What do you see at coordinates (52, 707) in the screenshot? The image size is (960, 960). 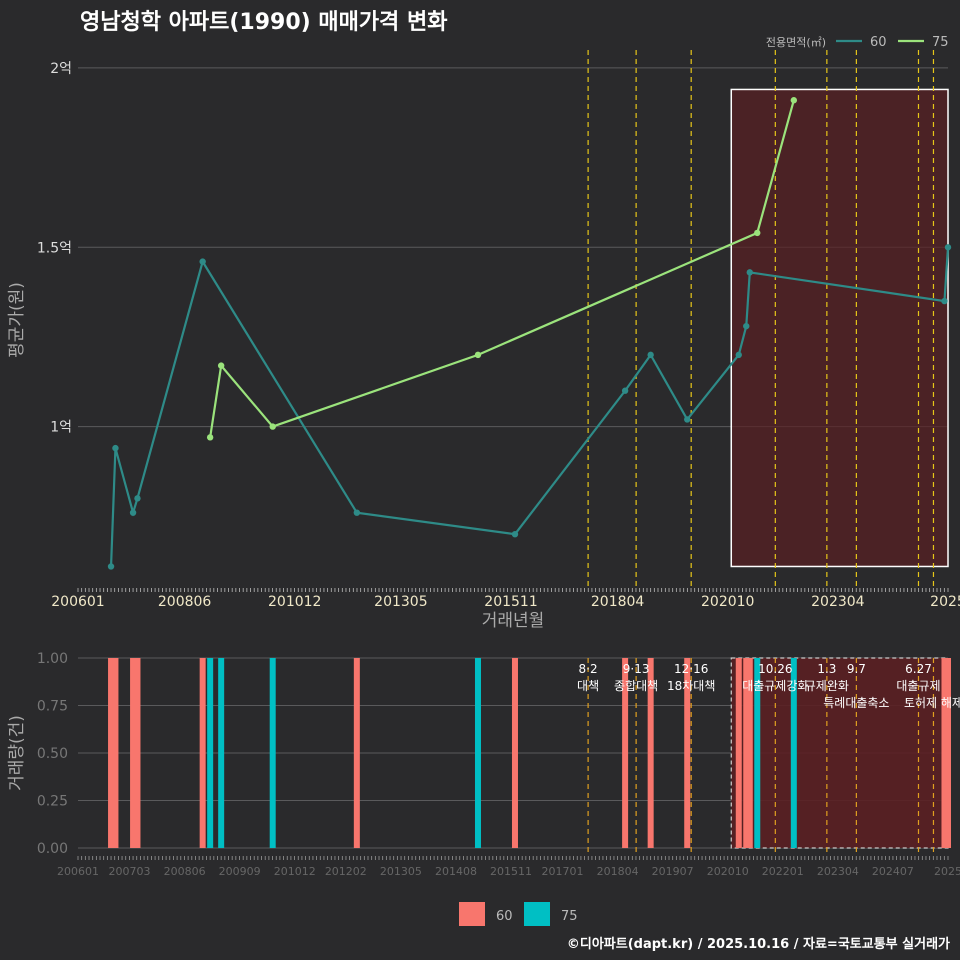 I see `y-tick-label: 0.75` at bounding box center [52, 707].